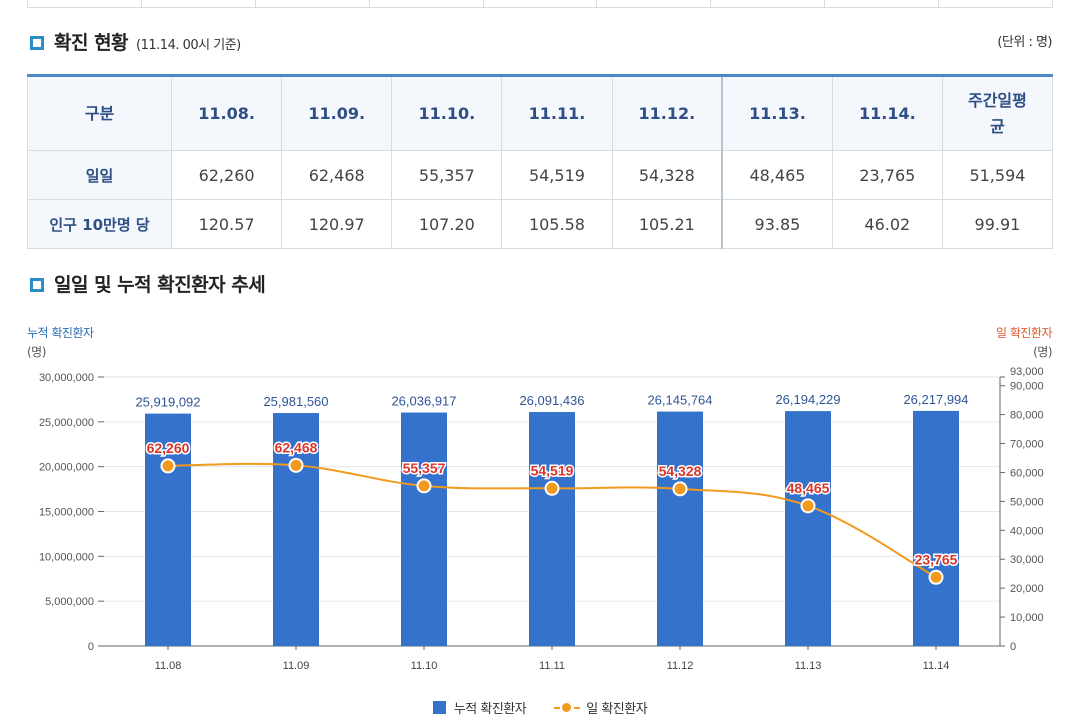 This screenshot has width=1080, height=722. Describe the element at coordinates (777, 113) in the screenshot. I see `table-header: 11.13.` at that location.